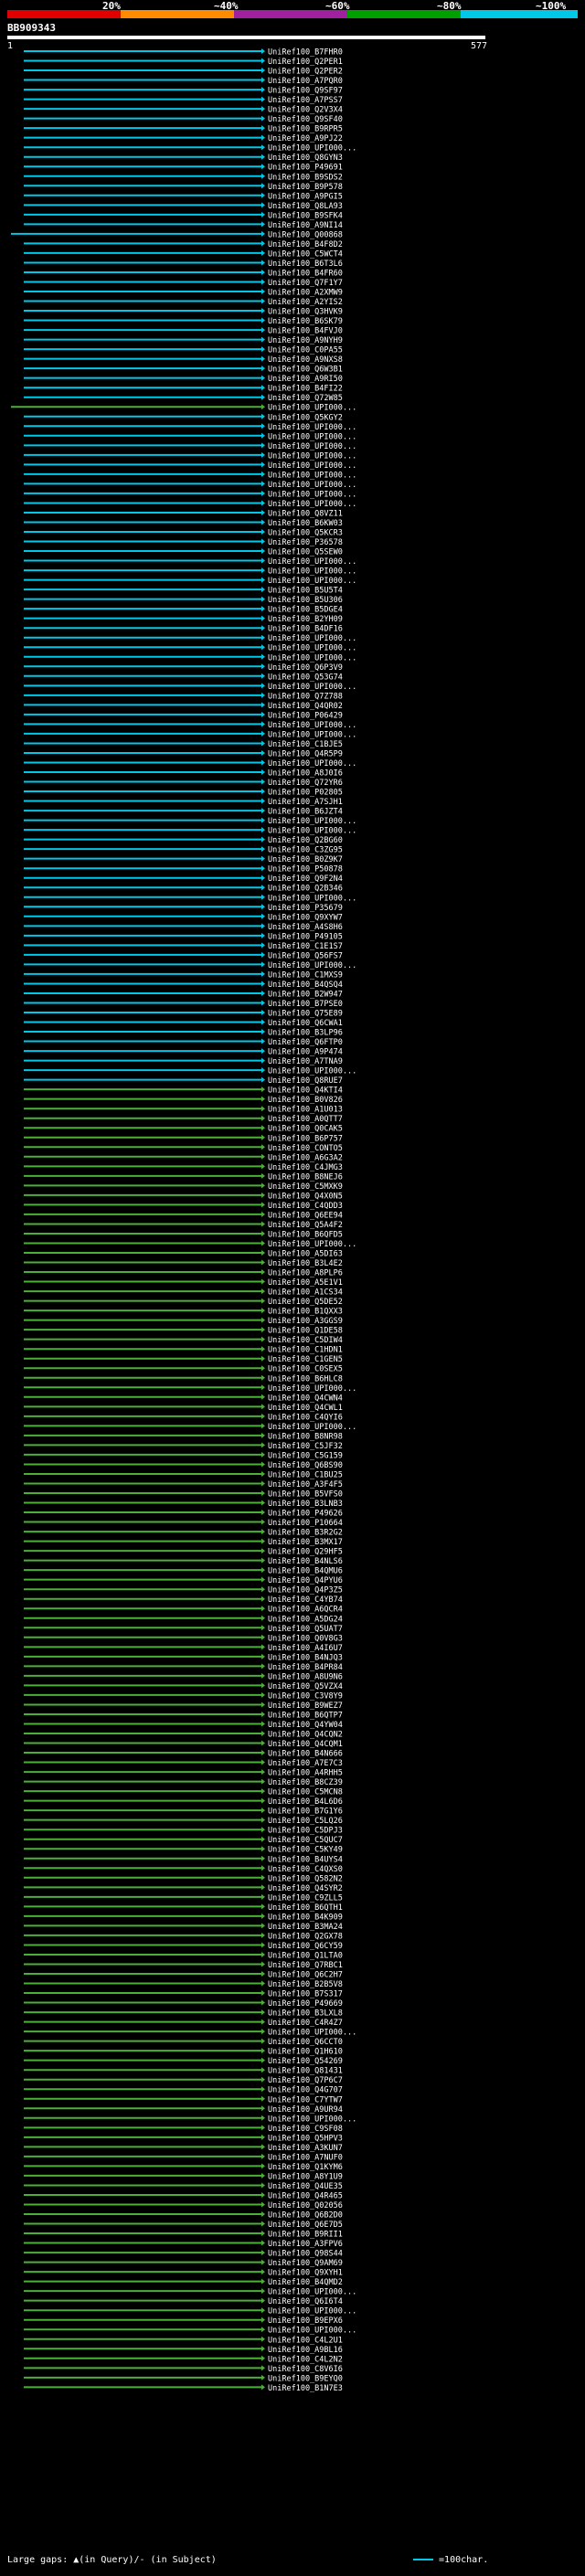 Image resolution: width=585 pixels, height=2576 pixels. Describe the element at coordinates (305, 1129) in the screenshot. I see `hit-label: UniRef100_Q0CAK5` at that location.